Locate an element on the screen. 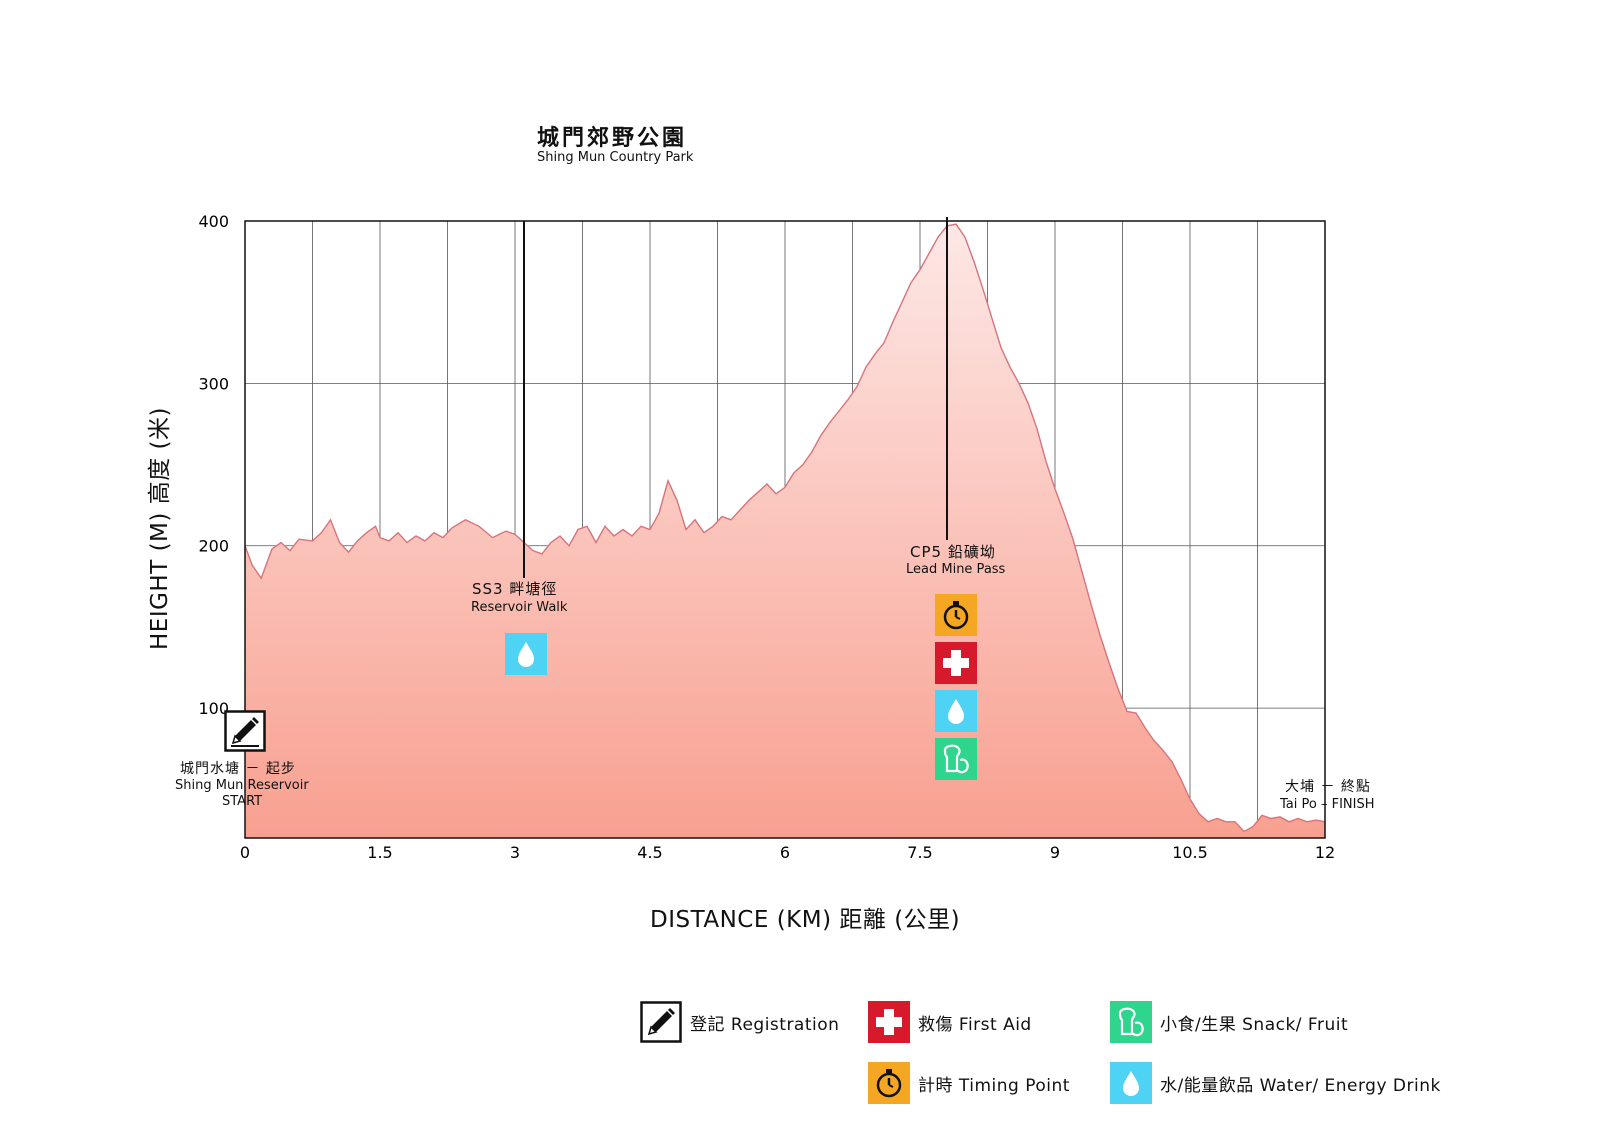 Image resolution: width=1600 pixels, height=1131 pixels. x-tick-label: 10.5 is located at coordinates (1190, 852).